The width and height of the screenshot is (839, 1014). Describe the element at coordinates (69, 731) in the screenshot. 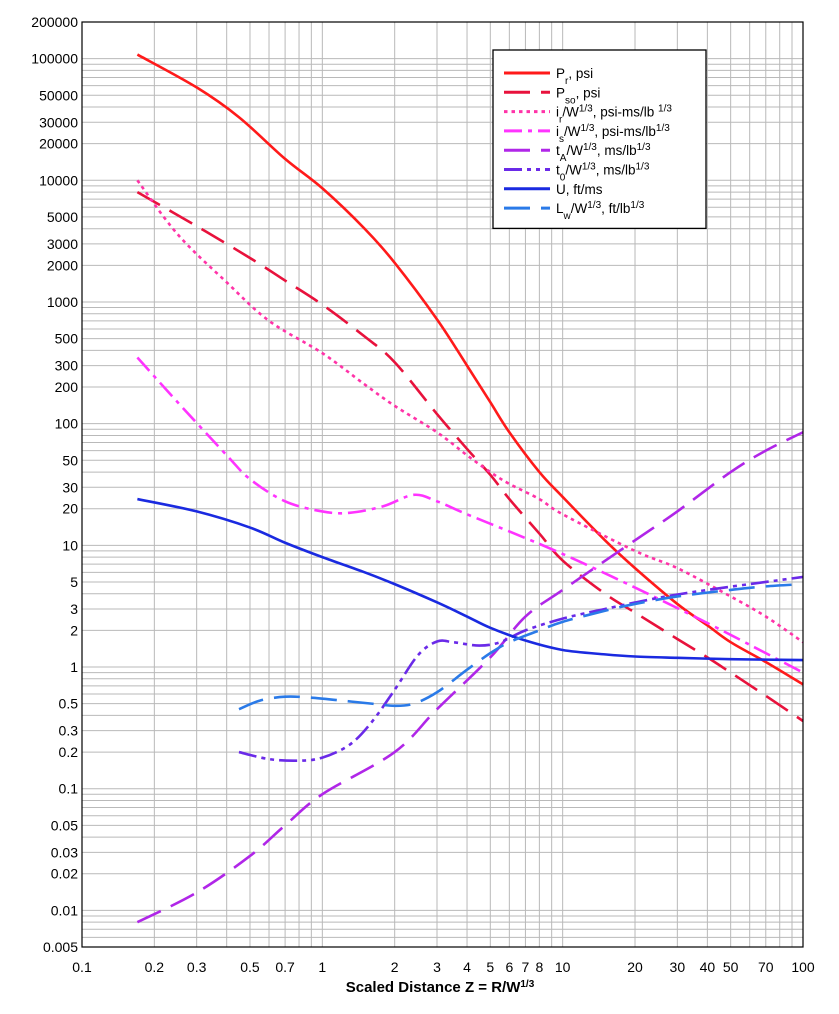

I see `y-tick-label: 0.3` at that location.